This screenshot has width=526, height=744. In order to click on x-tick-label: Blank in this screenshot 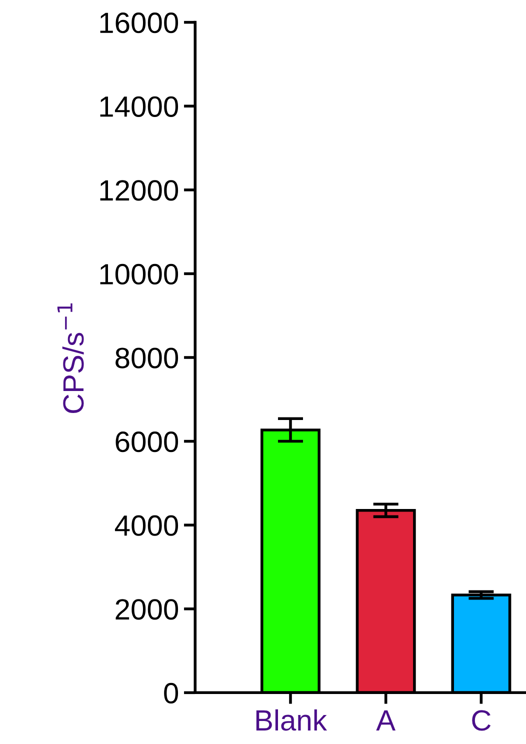, I will do `click(292, 720)`.